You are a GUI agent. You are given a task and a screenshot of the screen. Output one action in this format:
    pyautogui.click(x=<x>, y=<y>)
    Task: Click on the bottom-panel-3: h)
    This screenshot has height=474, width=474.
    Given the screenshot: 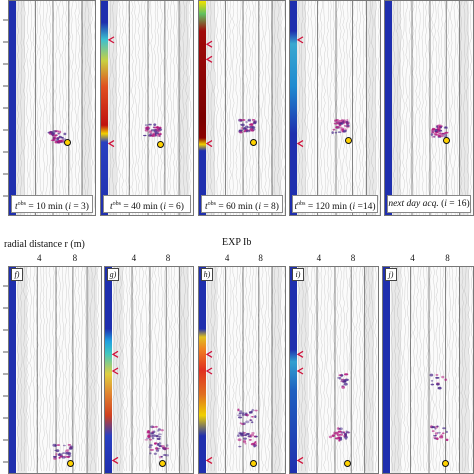 What is the action you would take?
    pyautogui.click(x=242, y=370)
    